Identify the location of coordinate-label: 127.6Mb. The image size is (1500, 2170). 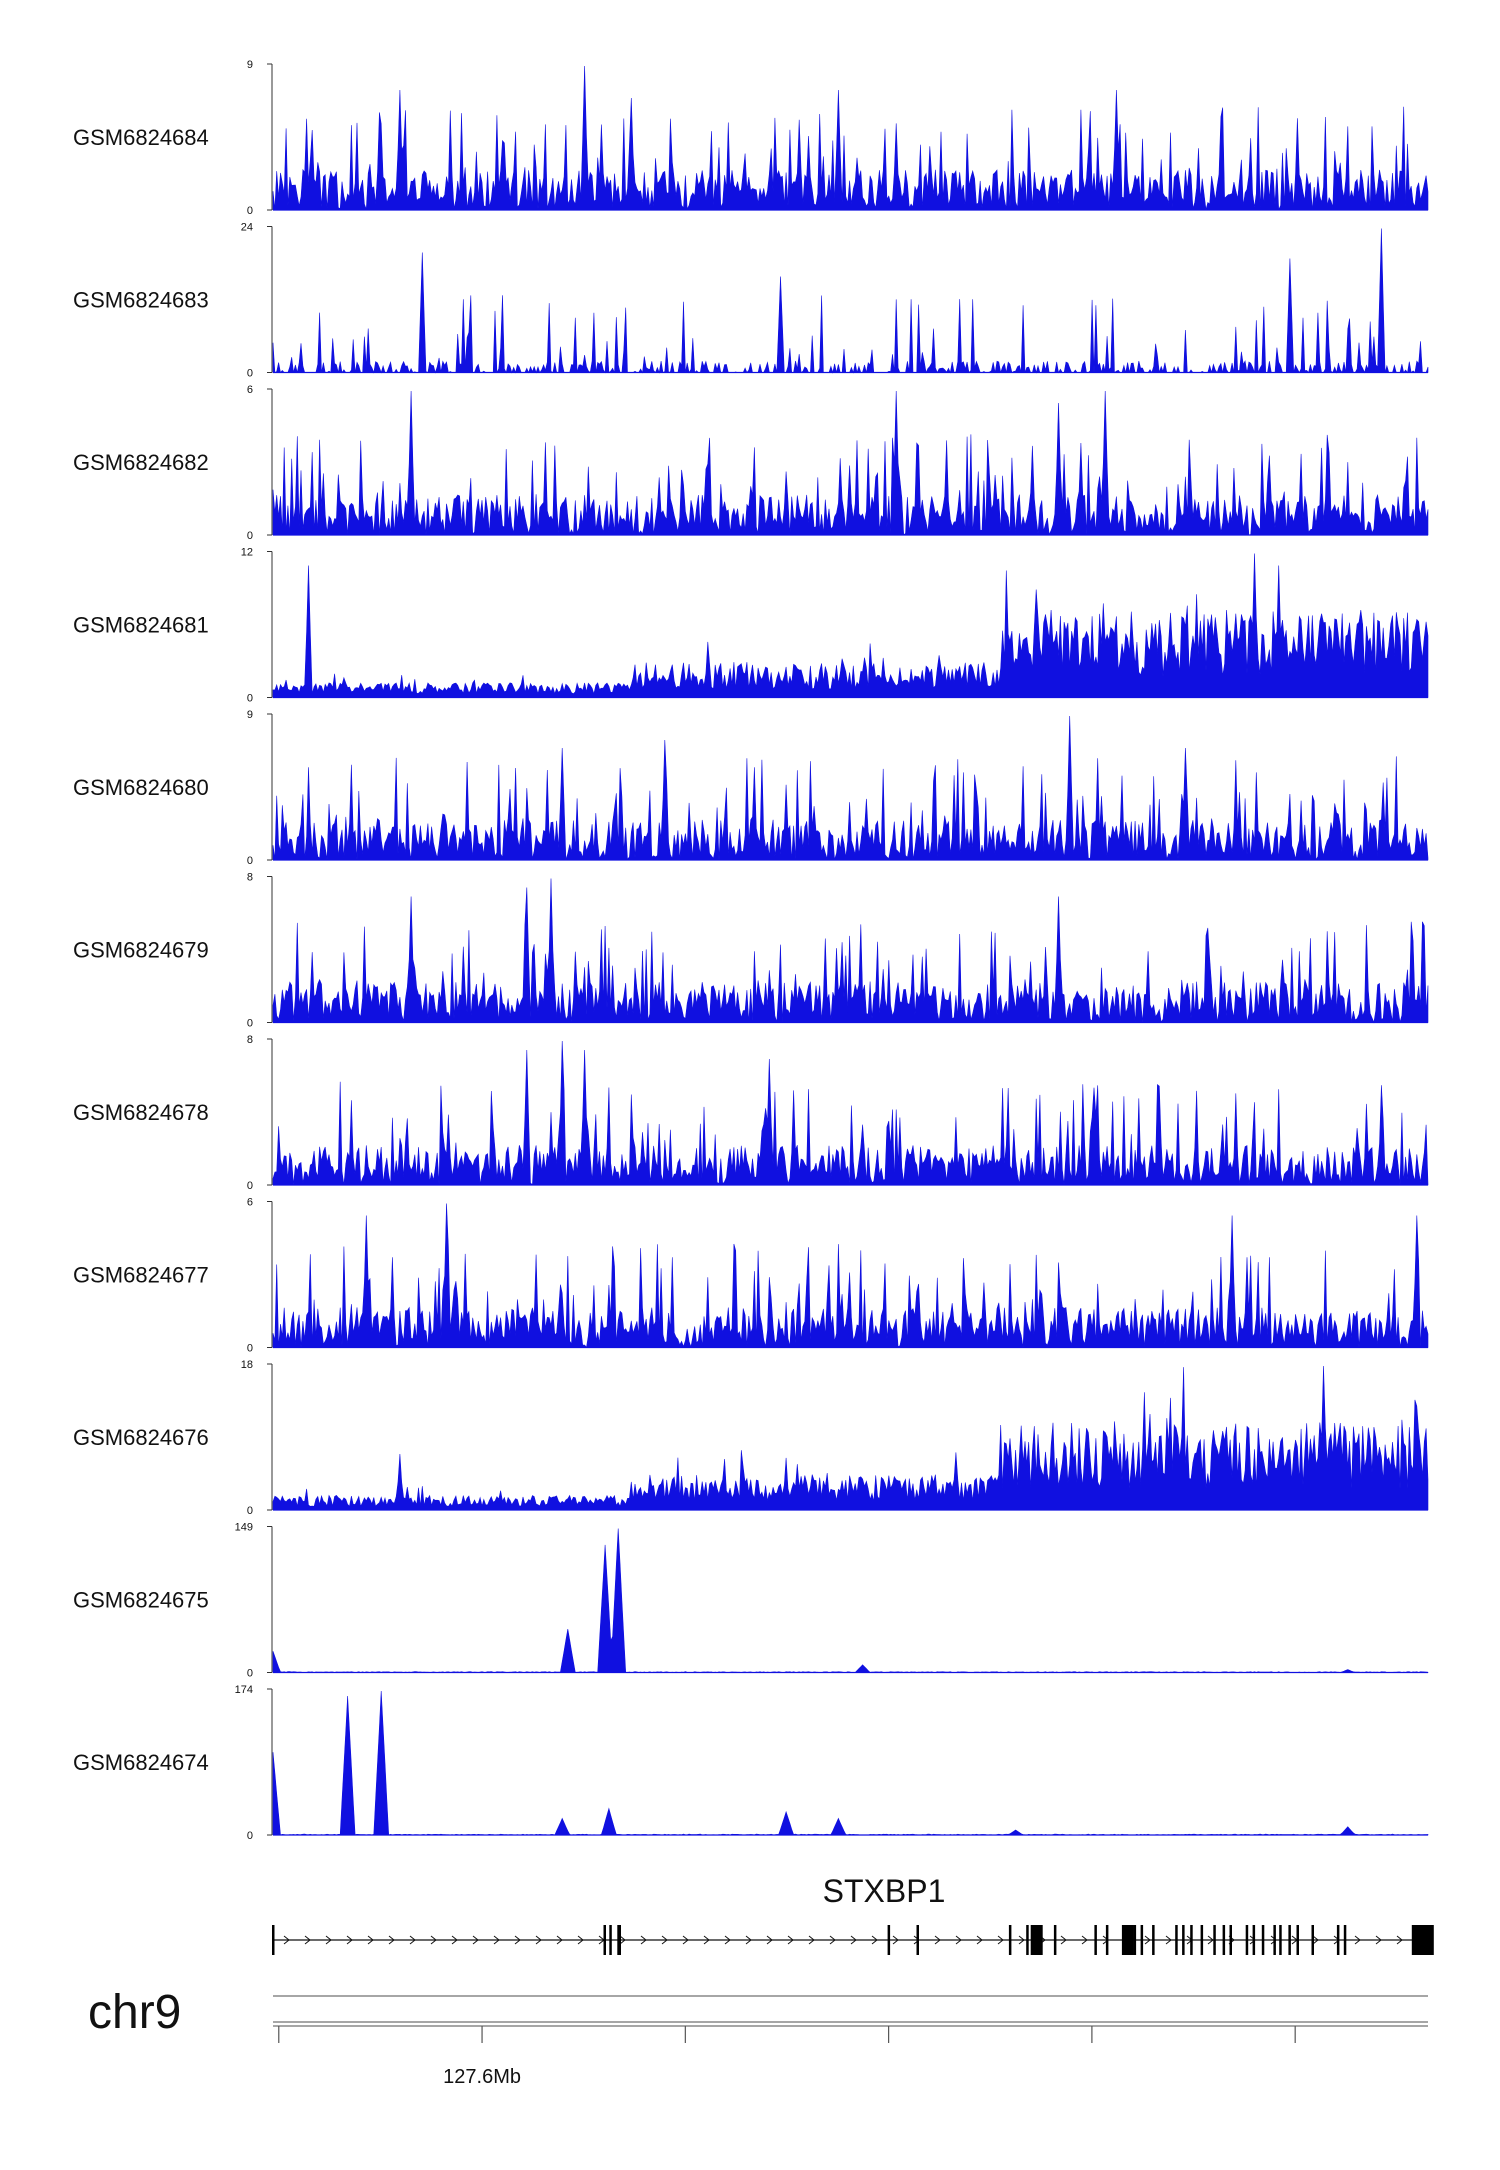
(482, 2077).